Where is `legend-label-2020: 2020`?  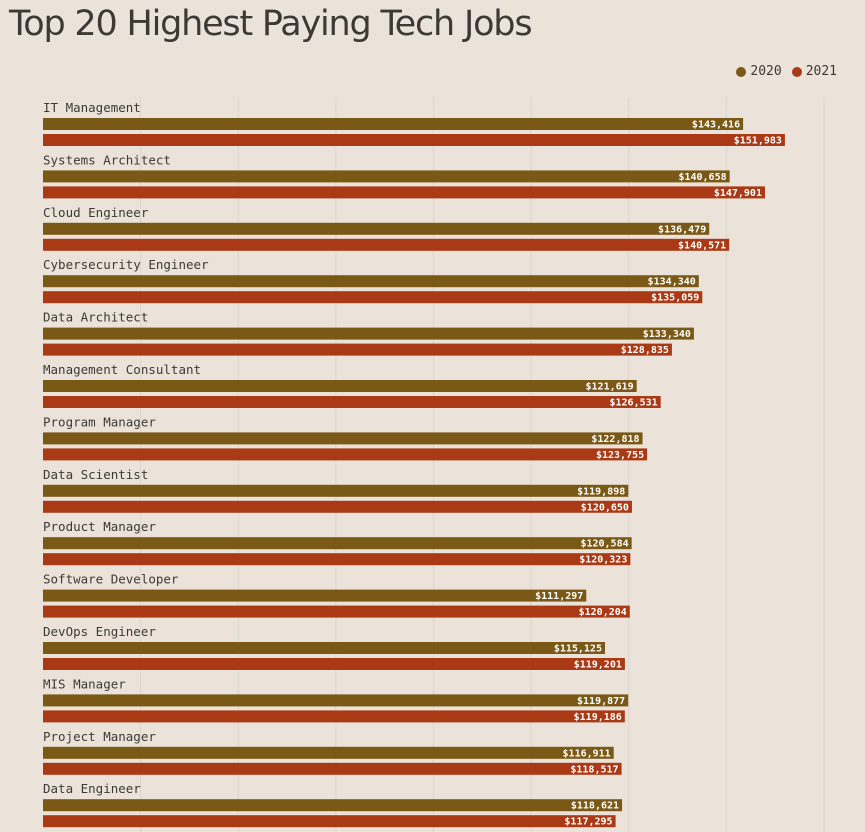 legend-label-2020: 2020 is located at coordinates (766, 71).